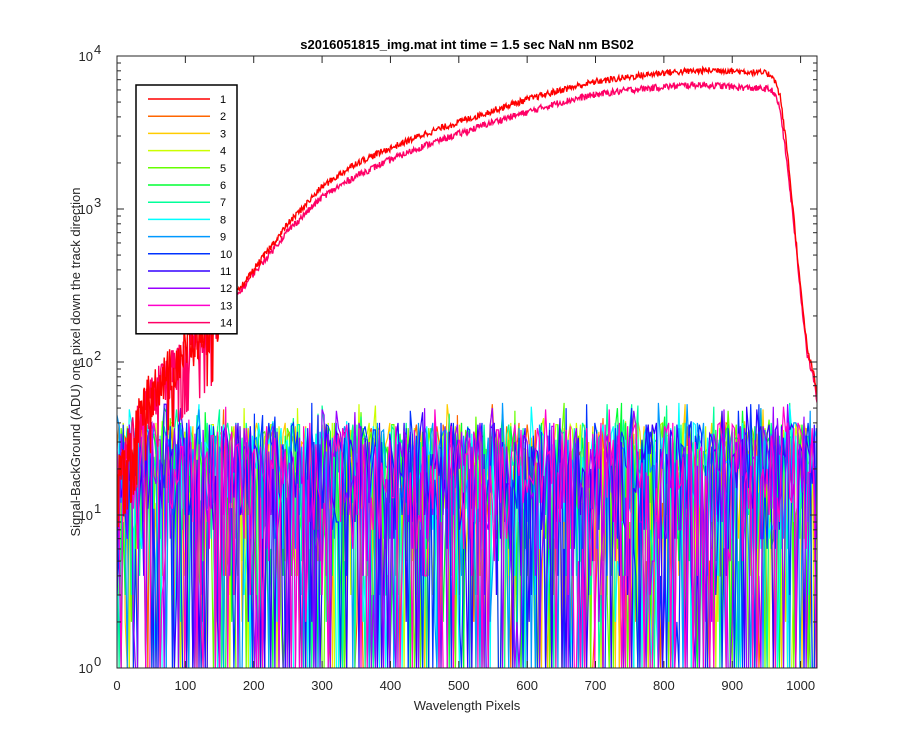 Image resolution: width=900 pixels, height=750 pixels. Describe the element at coordinates (223, 203) in the screenshot. I see `legend-label-7: 7` at that location.